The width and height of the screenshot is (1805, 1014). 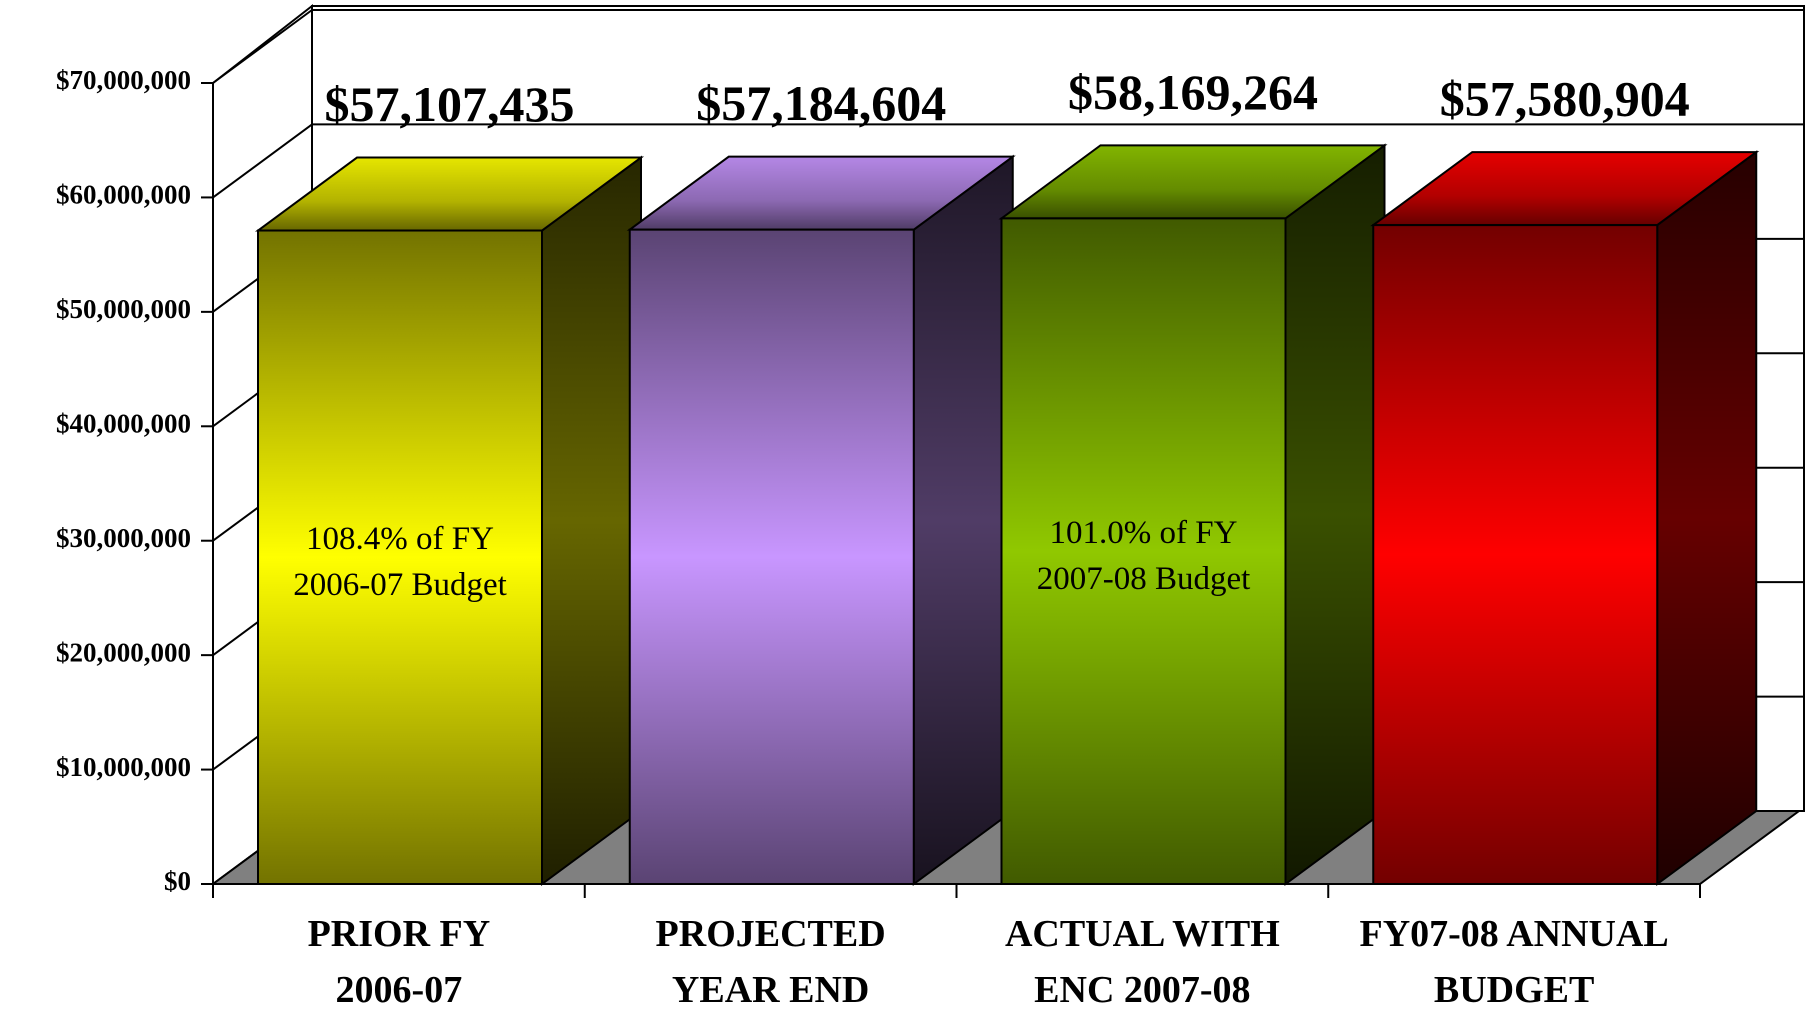 I want to click on bar-note: 108.4% of FY 2006-07 Budget, so click(x=400, y=561).